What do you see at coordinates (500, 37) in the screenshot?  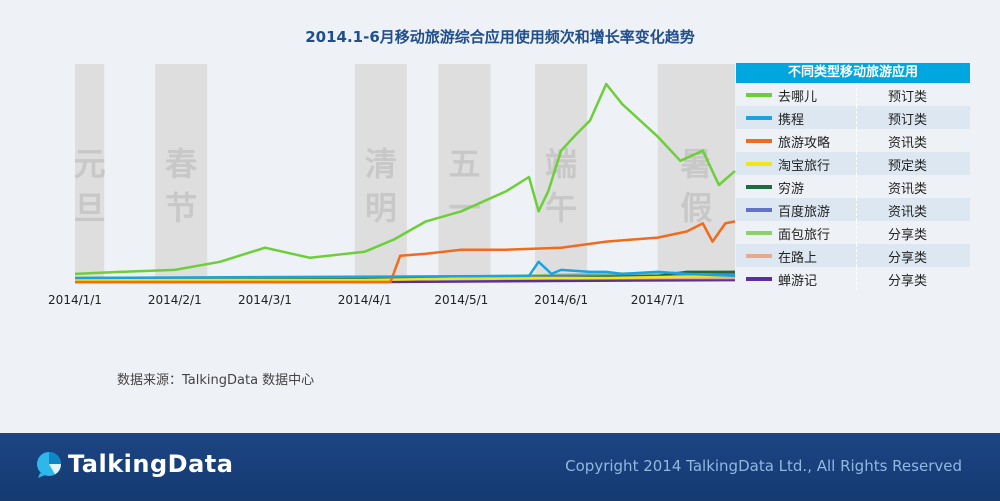 I see `chart-title: 2014.1-6月移动旅游综合应用使用频次和增长率变化趋势` at bounding box center [500, 37].